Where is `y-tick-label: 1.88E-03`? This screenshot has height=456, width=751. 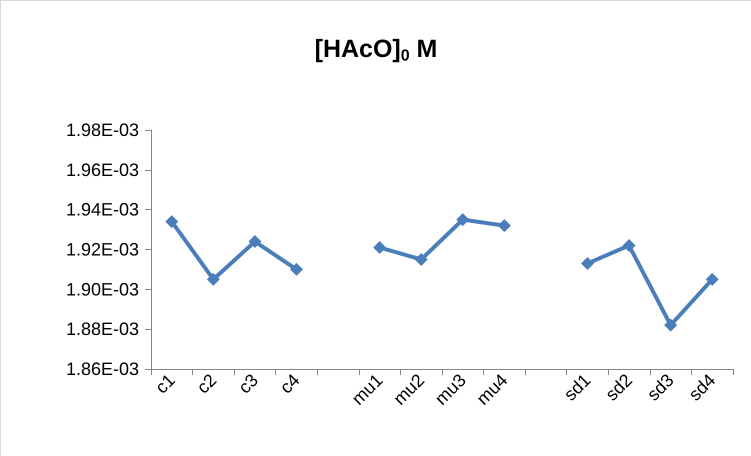 y-tick-label: 1.88E-03 is located at coordinates (102, 329).